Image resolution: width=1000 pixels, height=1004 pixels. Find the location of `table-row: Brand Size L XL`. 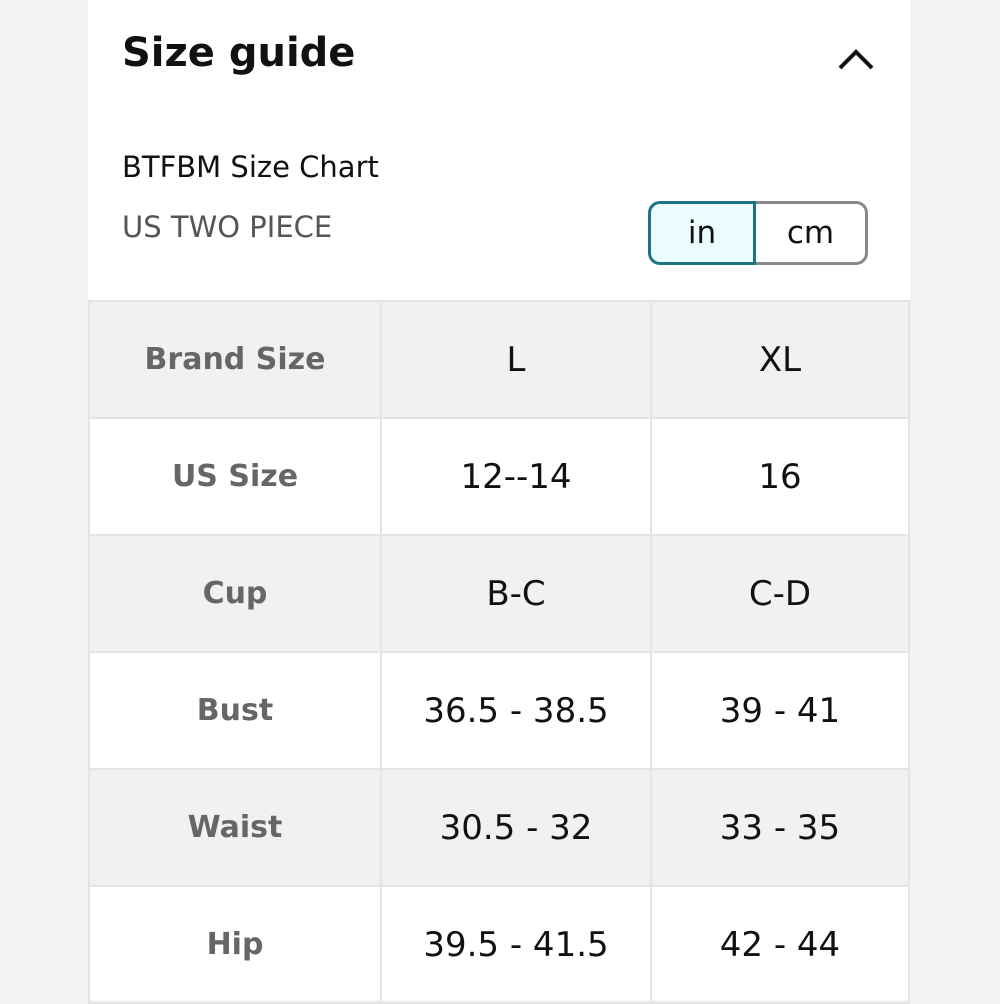

table-row: Brand Size L XL is located at coordinates (499, 359).